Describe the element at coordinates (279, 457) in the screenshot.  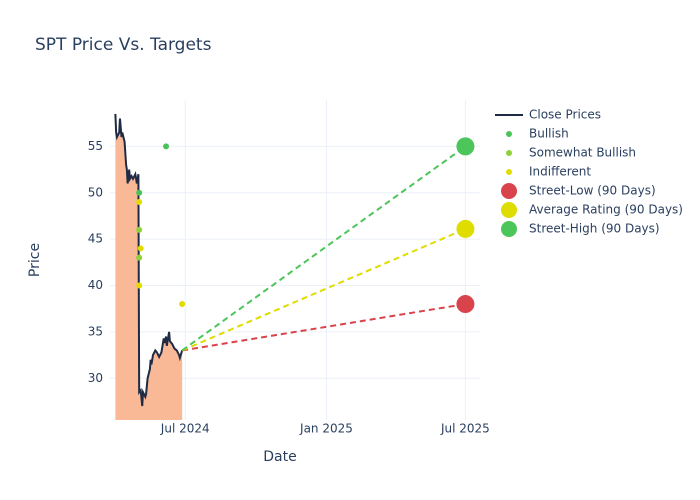
I see `x-axis-title: Date` at that location.